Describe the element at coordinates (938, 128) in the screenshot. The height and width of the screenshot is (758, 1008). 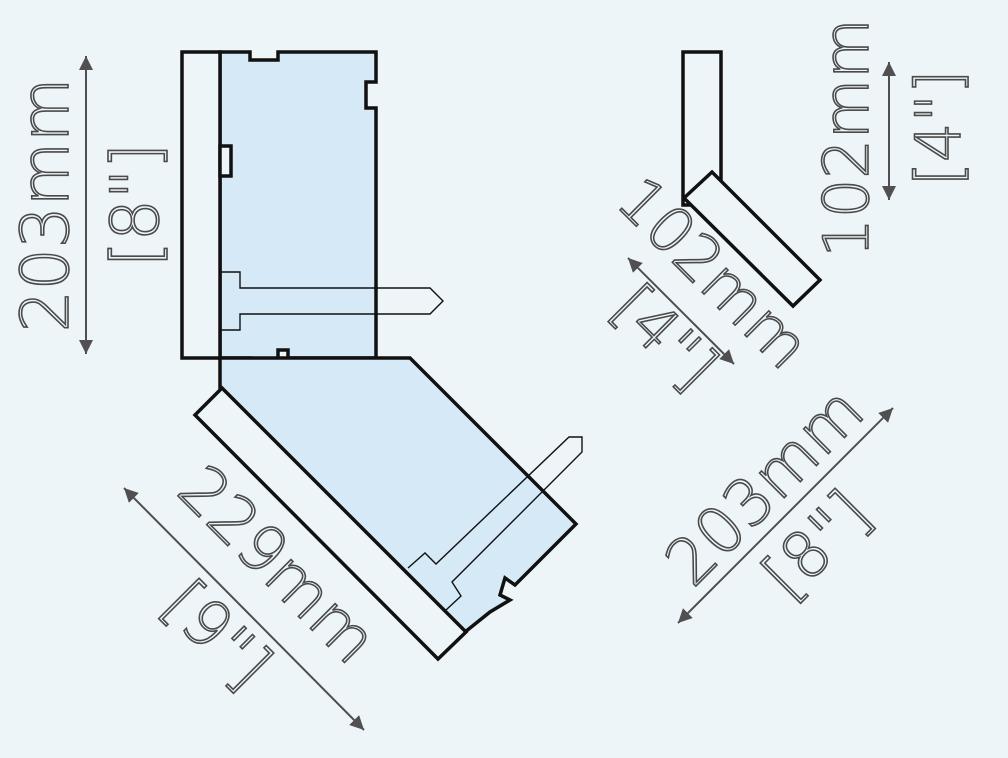
I see `dim-small-vertical-imperial: [4"]` at that location.